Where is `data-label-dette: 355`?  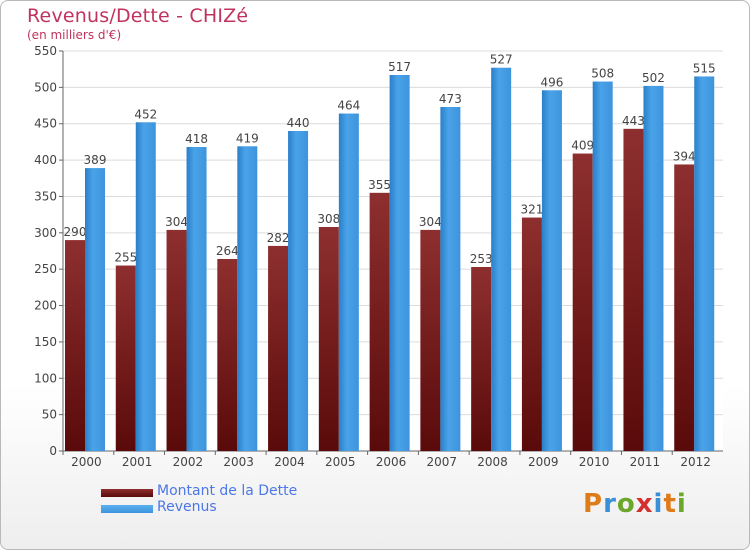
data-label-dette: 355 is located at coordinates (379, 185).